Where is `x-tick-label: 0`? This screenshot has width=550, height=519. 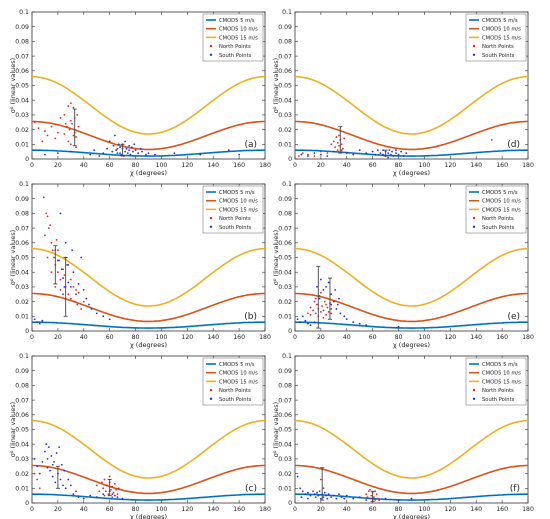 x-tick-label: 0 is located at coordinates (295, 165).